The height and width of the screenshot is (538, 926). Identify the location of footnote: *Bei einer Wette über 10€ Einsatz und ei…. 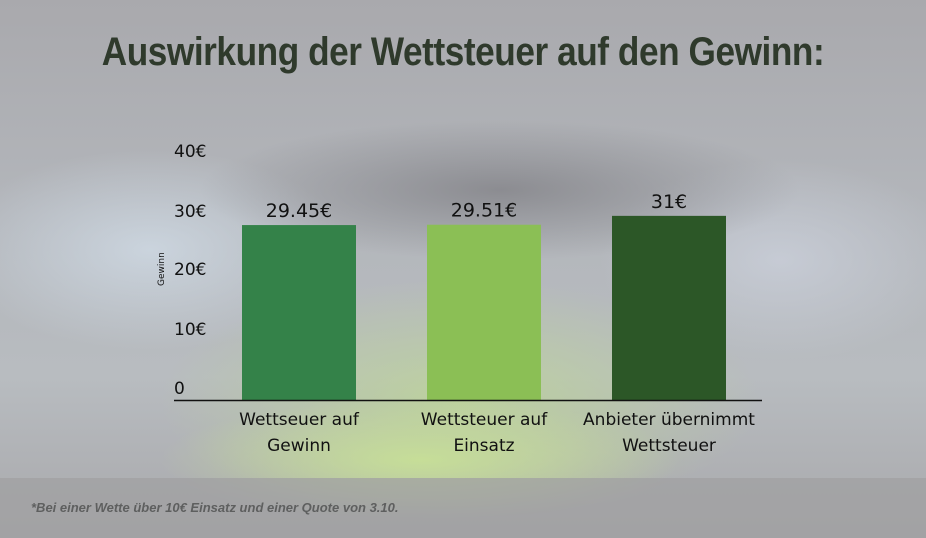
(215, 507).